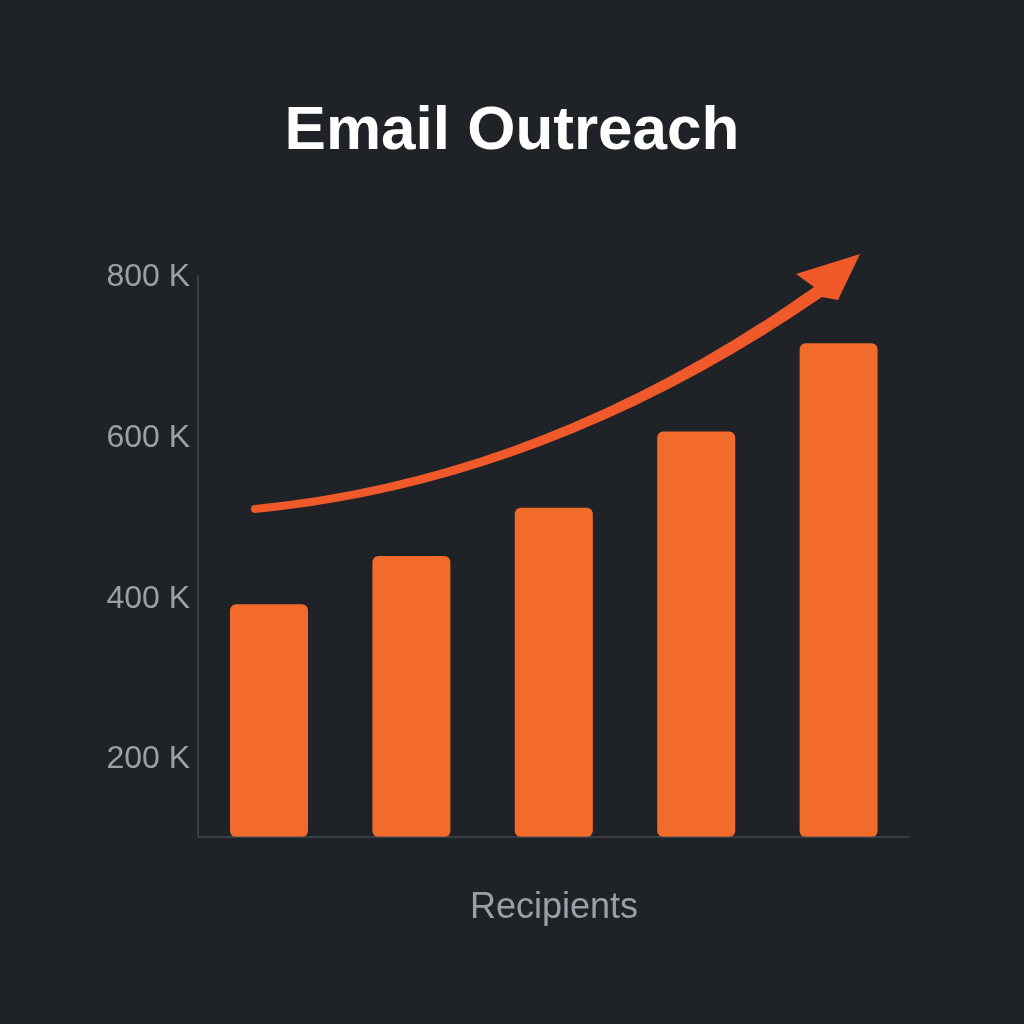 This screenshot has height=1024, width=1024. What do you see at coordinates (512, 127) in the screenshot?
I see `chart-title: Email Outreach` at bounding box center [512, 127].